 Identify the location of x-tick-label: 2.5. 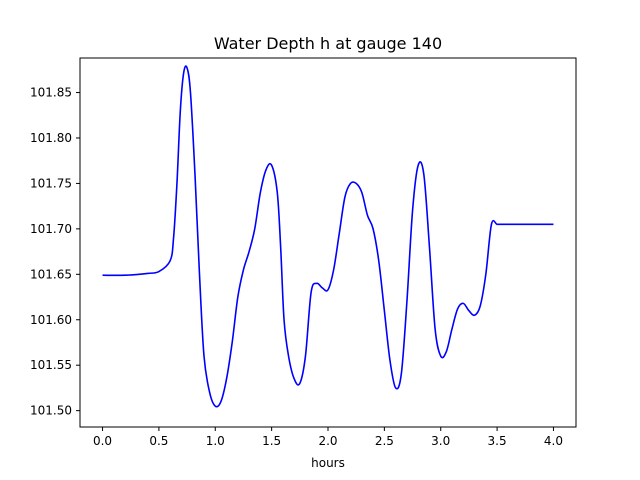
(384, 441).